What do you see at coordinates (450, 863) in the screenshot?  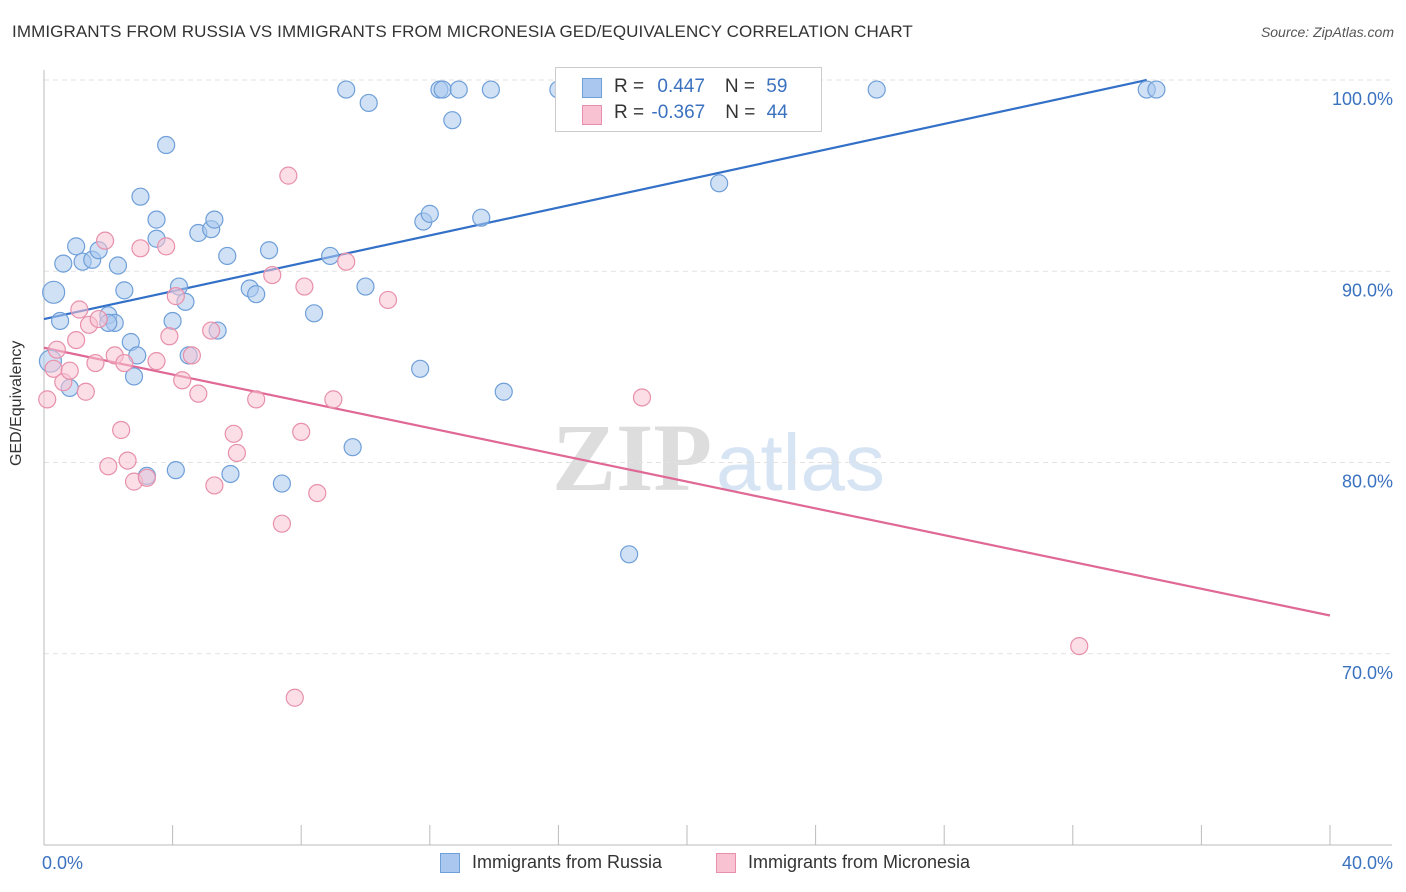 I see `russia-legend-swatch` at bounding box center [450, 863].